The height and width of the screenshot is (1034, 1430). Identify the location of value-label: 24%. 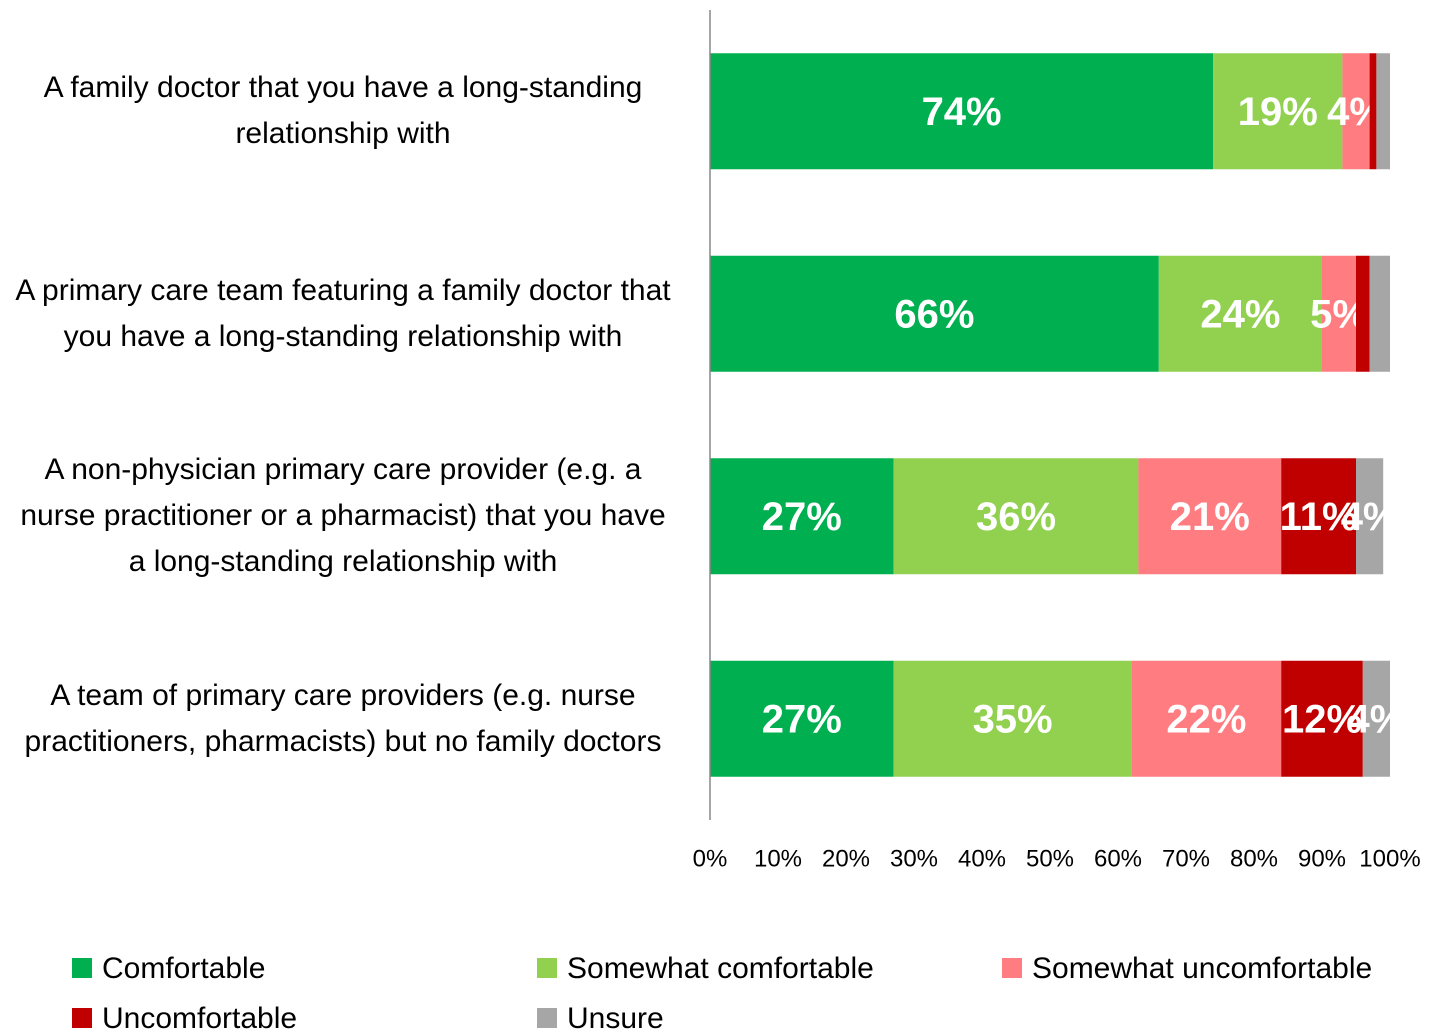
(1240, 314).